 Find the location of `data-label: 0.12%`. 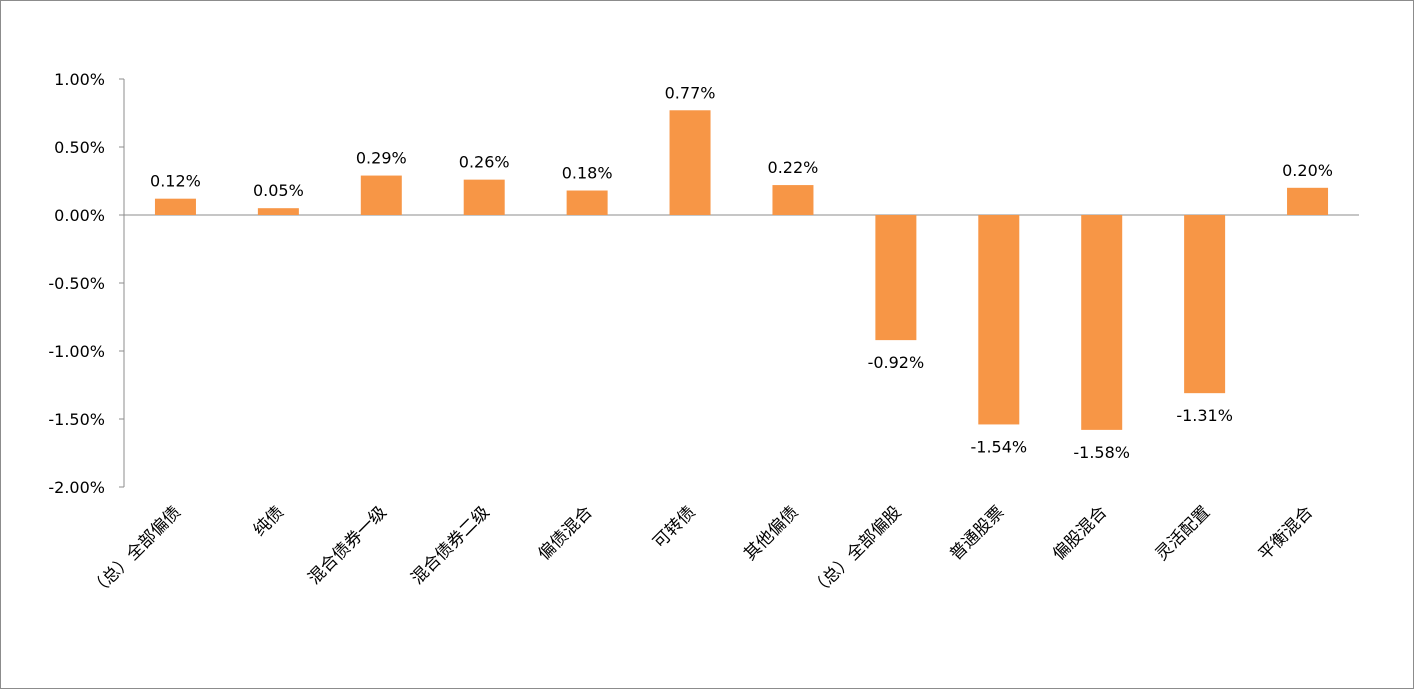

data-label: 0.12% is located at coordinates (175, 181).